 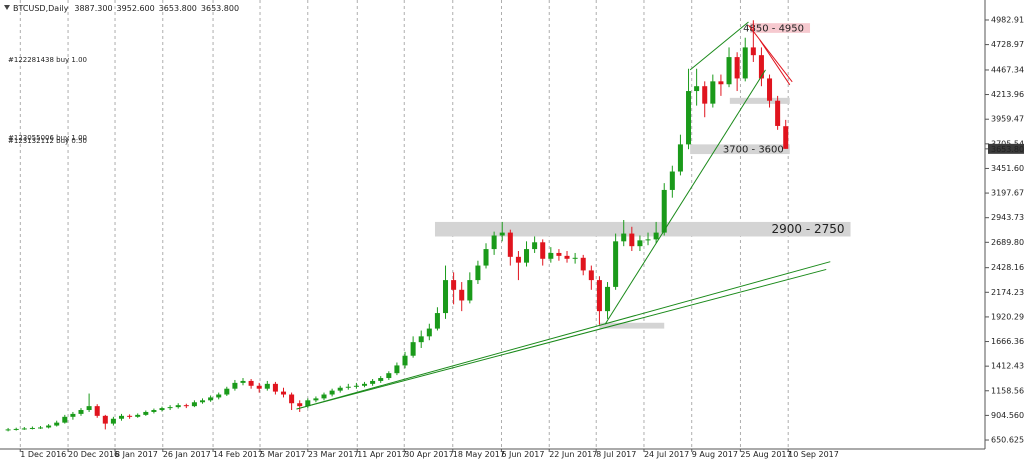 What do you see at coordinates (381, 454) in the screenshot?
I see `x-tick-label: 11 Apr 2017` at bounding box center [381, 454].